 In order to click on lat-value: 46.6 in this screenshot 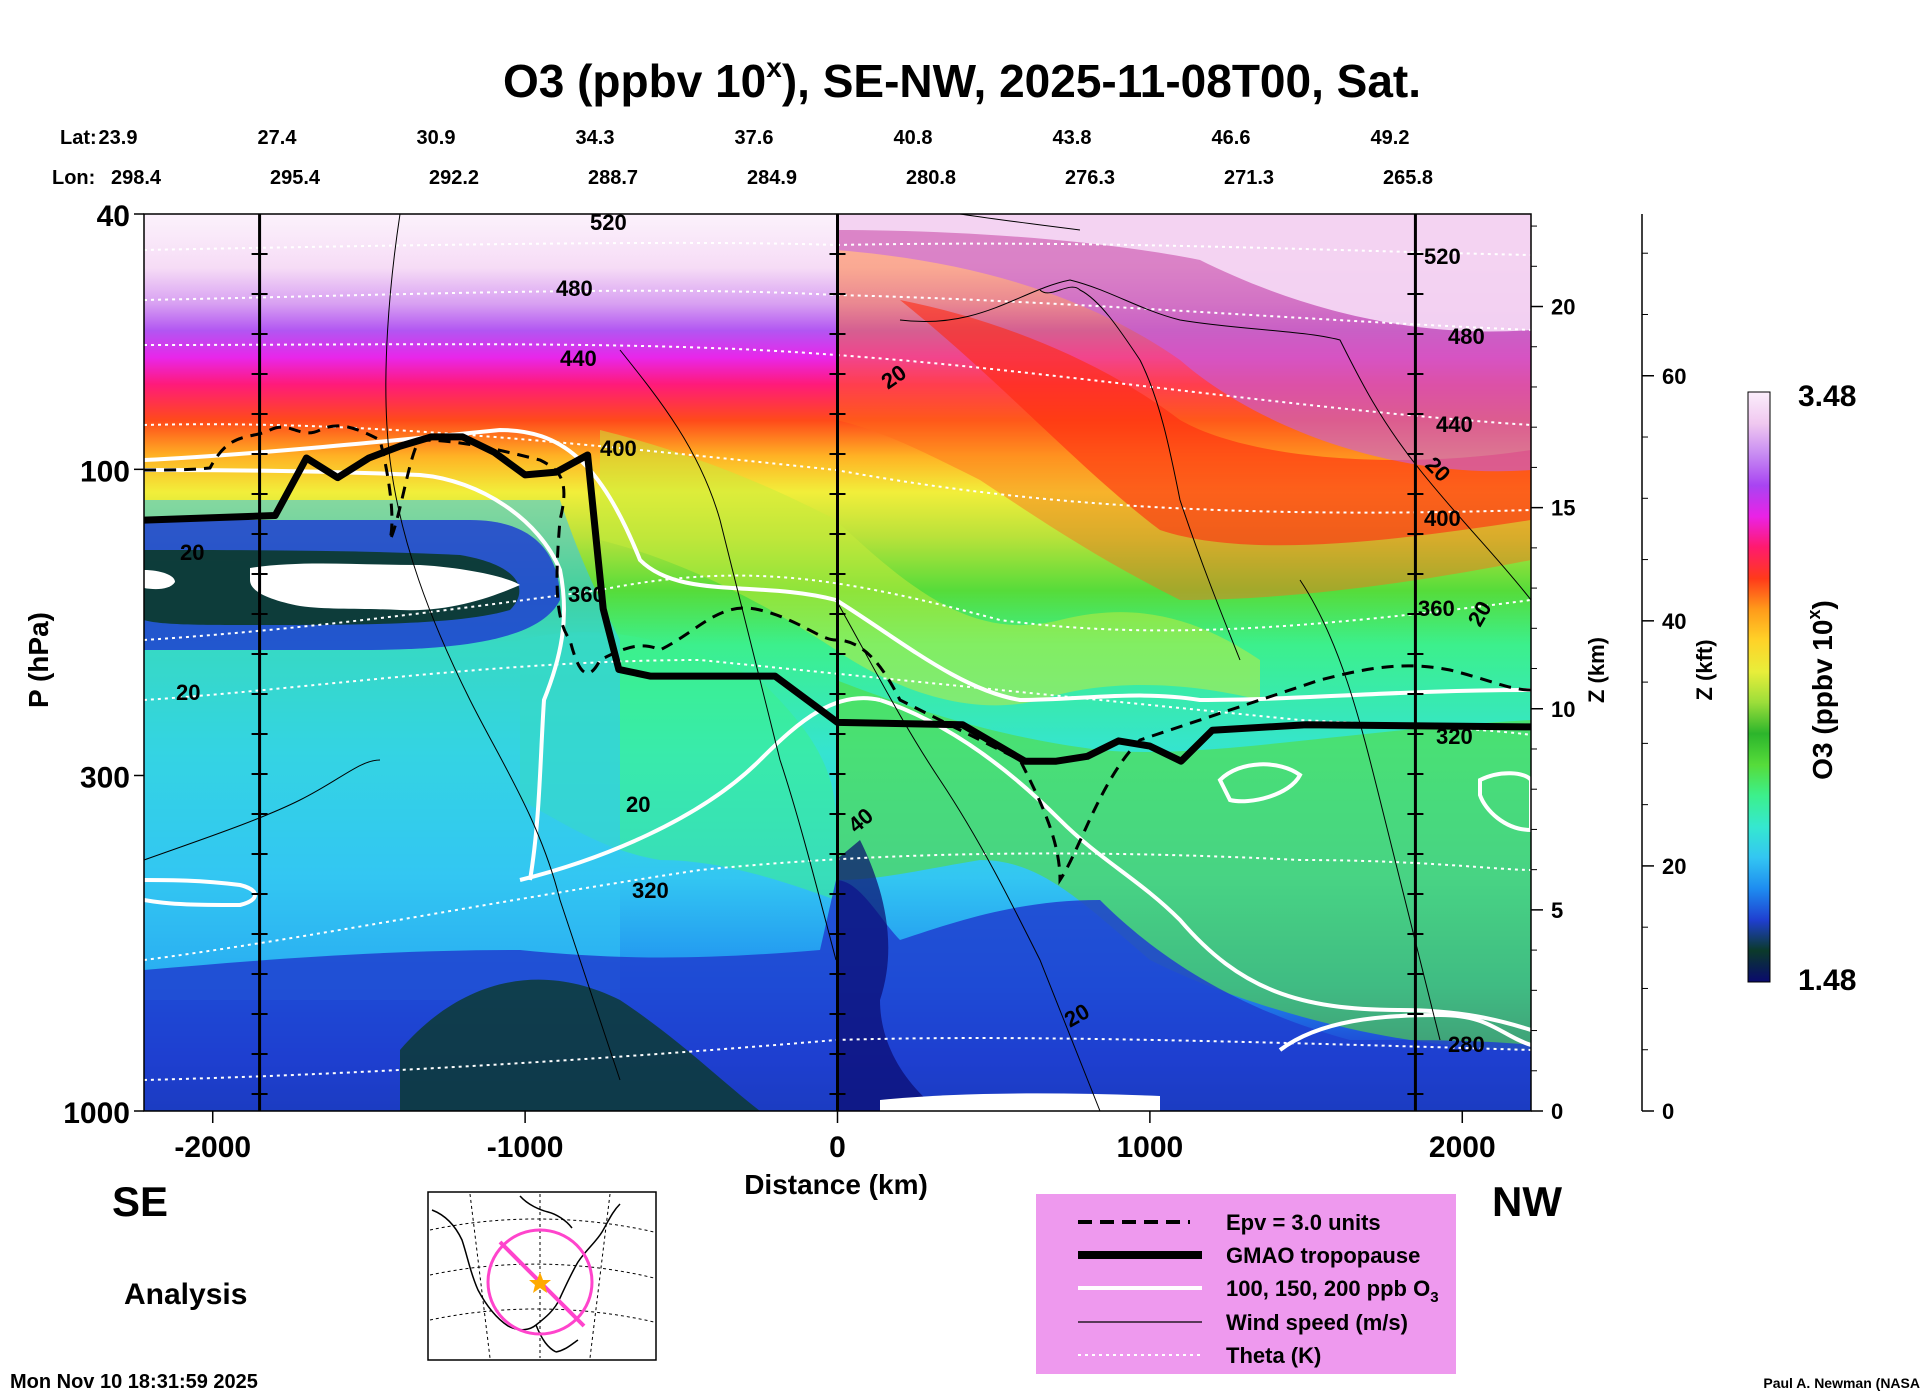, I will do `click(1231, 138)`.